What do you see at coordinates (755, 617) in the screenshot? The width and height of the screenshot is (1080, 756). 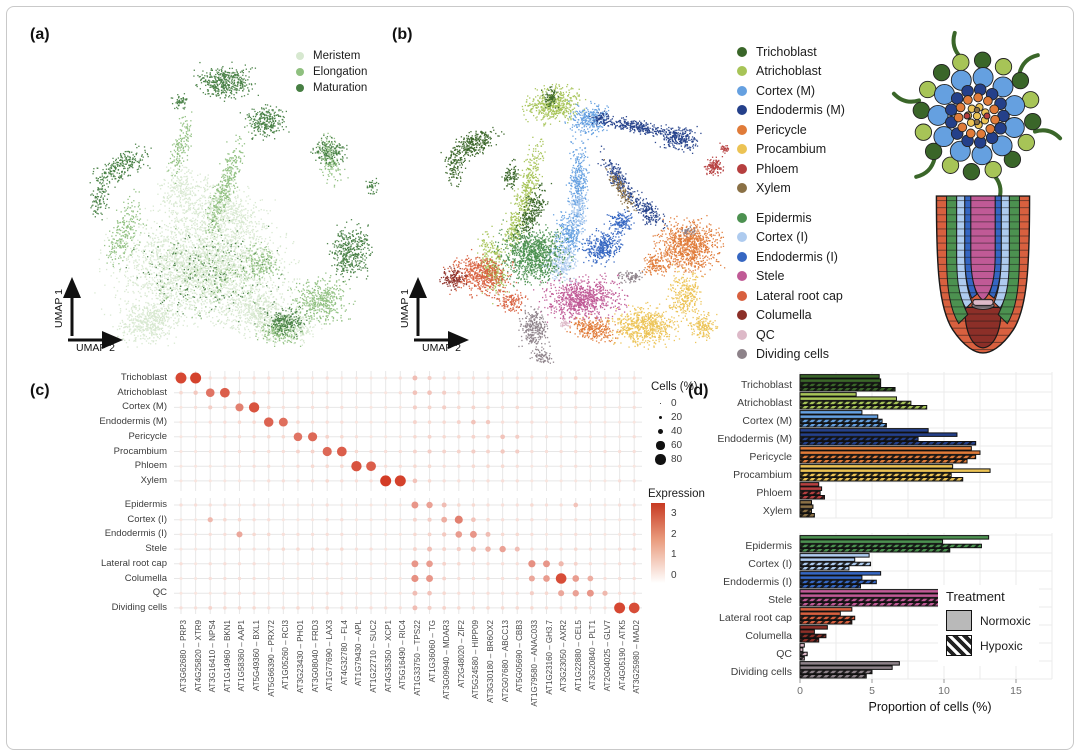 I see `bar-label-bottom-4: Lateral root cap` at bounding box center [755, 617].